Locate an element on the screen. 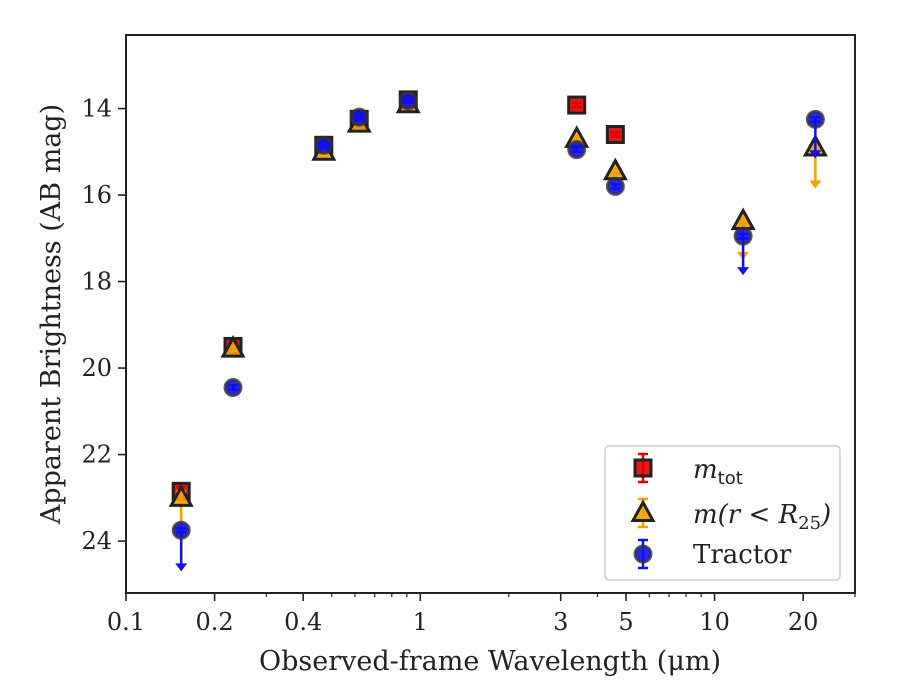 The height and width of the screenshot is (700, 900). legend-marker-square is located at coordinates (643, 468).